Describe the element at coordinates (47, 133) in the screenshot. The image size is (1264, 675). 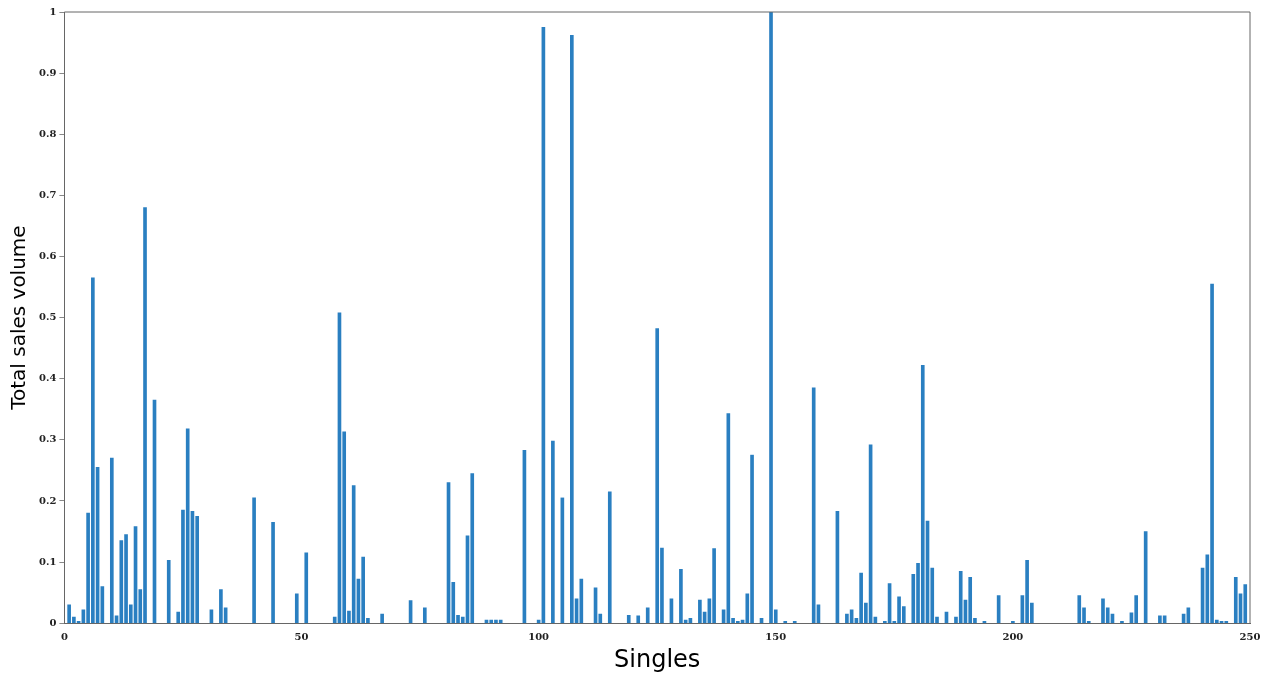
I see `y-tick-label: 0.8` at that location.